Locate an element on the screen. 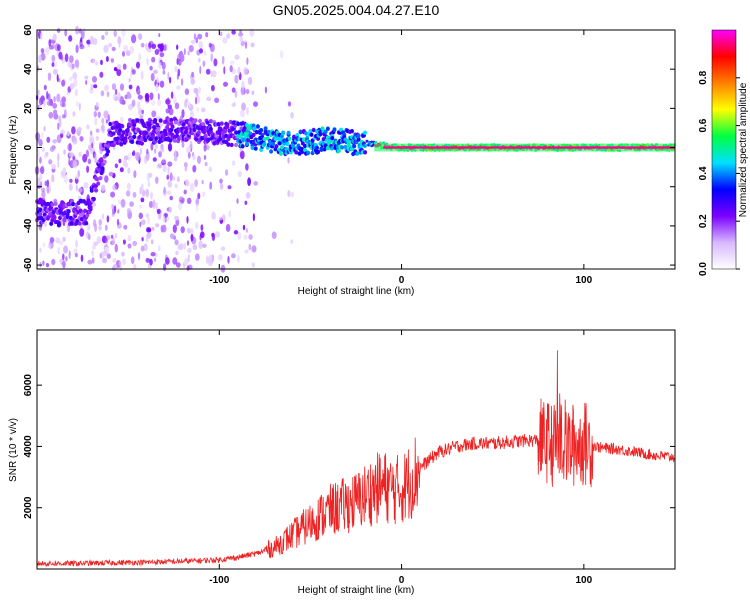 This screenshot has width=750, height=600. y-tick-label: -60 is located at coordinates (28, 264).